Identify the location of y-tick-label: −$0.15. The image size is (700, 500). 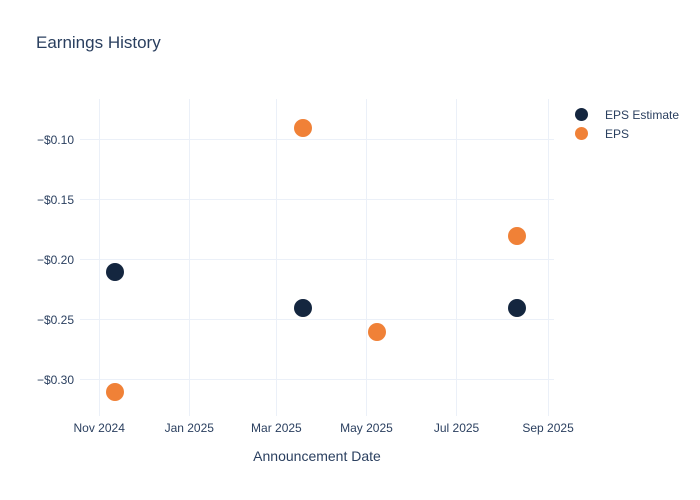
(55, 199).